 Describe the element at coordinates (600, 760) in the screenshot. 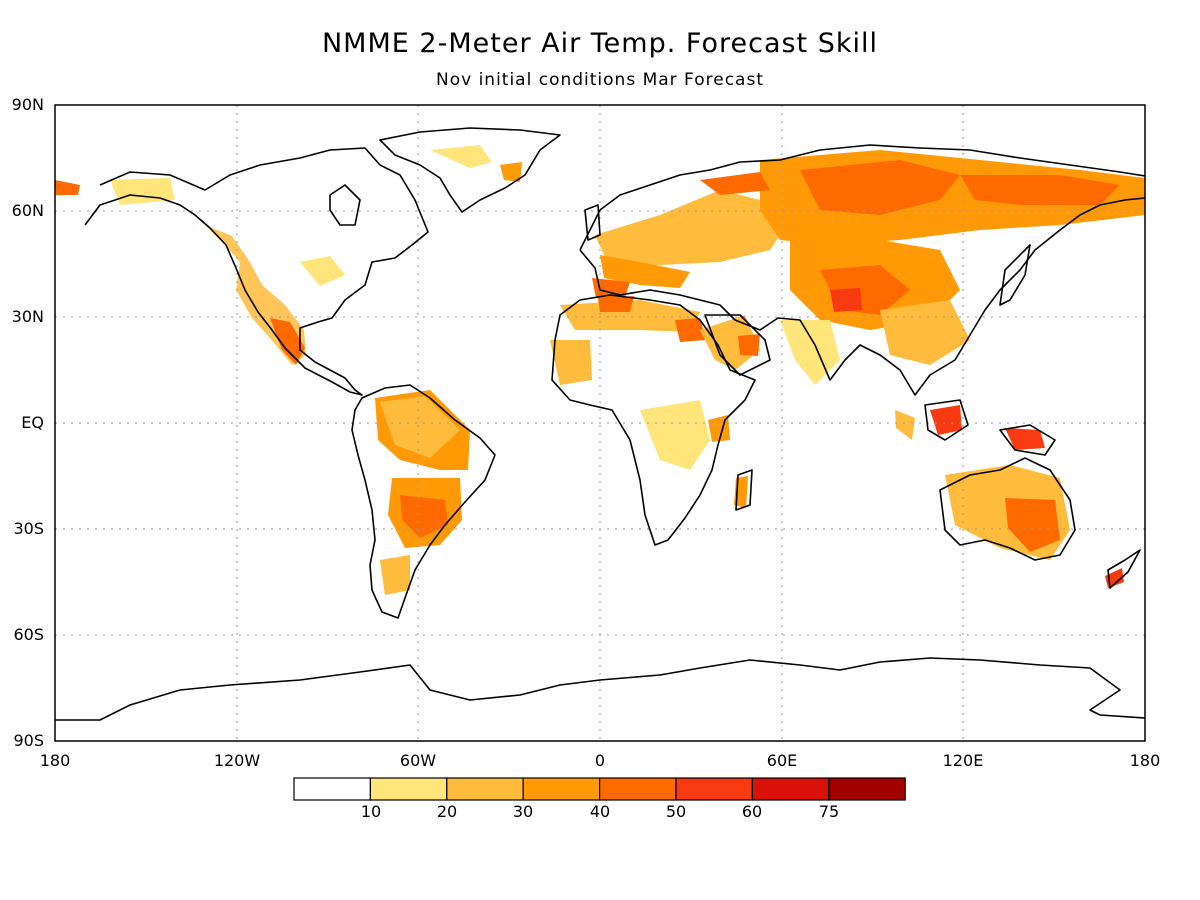

I see `lon-label-0: 0` at that location.